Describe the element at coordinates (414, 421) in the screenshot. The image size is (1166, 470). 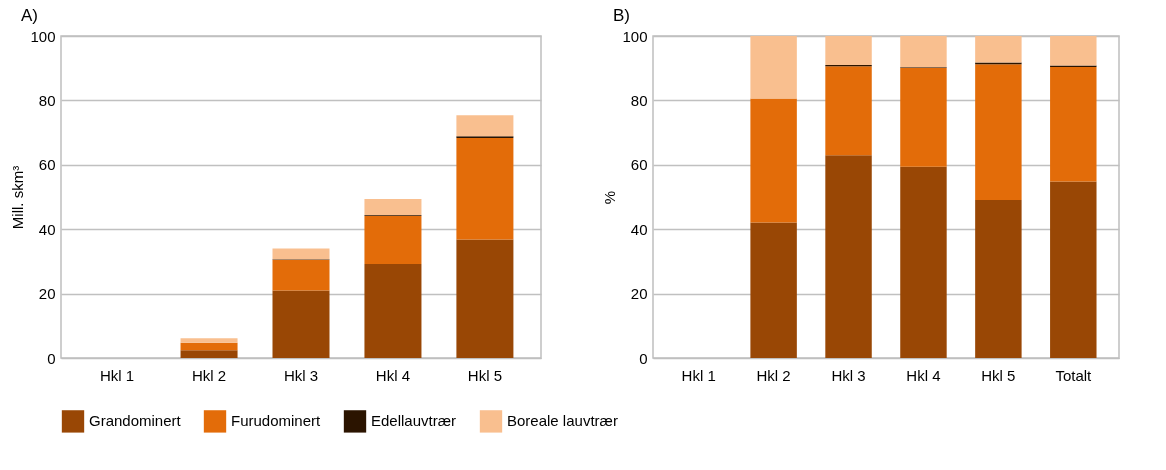
I see `legend-label: Edellauvtrær` at that location.